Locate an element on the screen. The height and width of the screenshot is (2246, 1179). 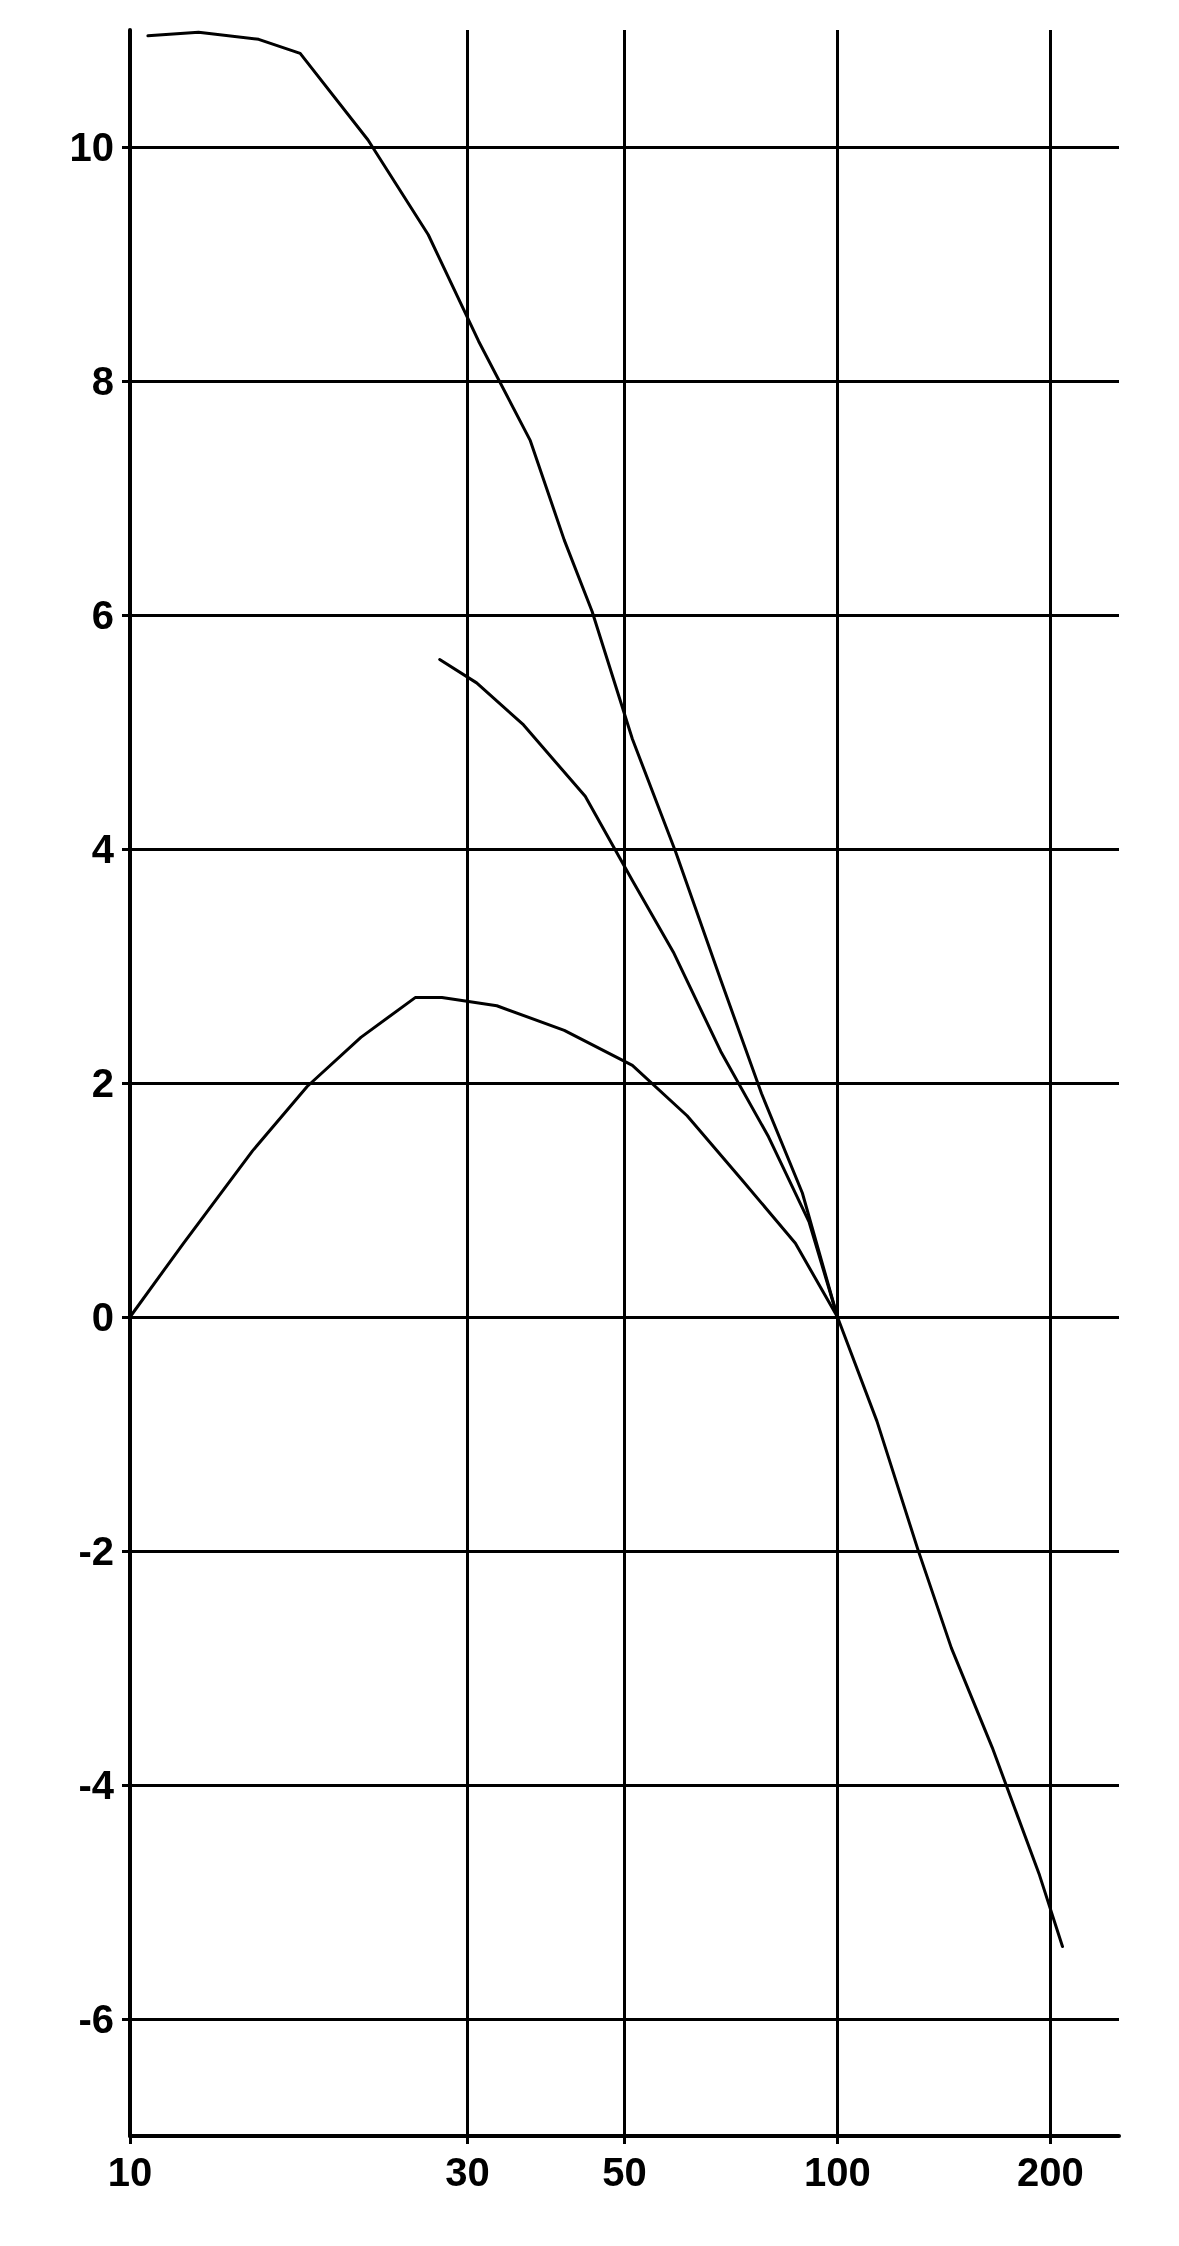
y-tick-label: 10 is located at coordinates (91, 147).